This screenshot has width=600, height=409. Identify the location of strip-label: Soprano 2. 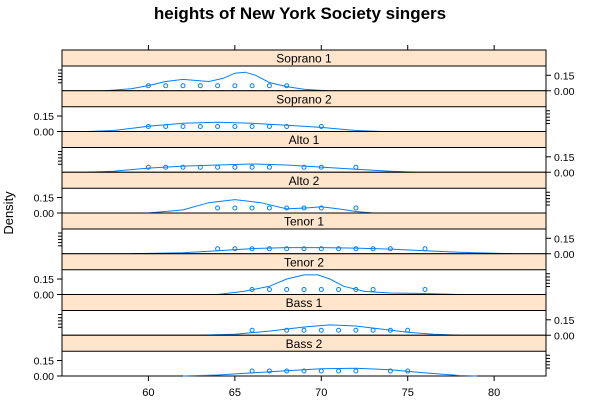
(304, 99).